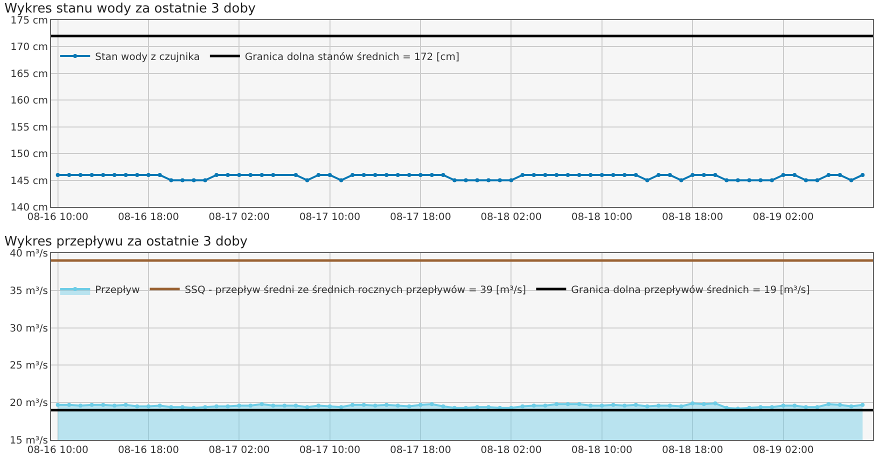  What do you see at coordinates (29, 291) in the screenshot?
I see `y-tick-label: 35 m³/s` at bounding box center [29, 291].